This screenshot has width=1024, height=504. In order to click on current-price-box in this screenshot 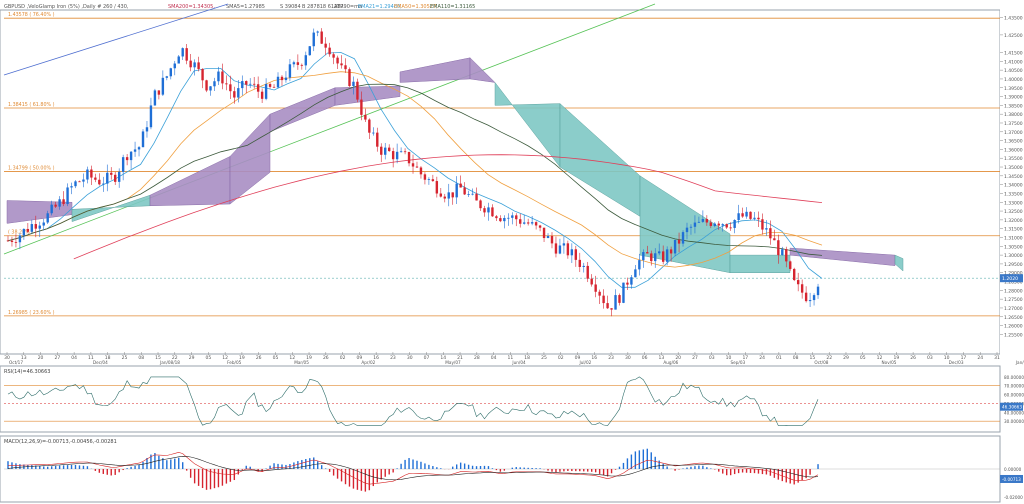, I will do `click(1011, 278)`.